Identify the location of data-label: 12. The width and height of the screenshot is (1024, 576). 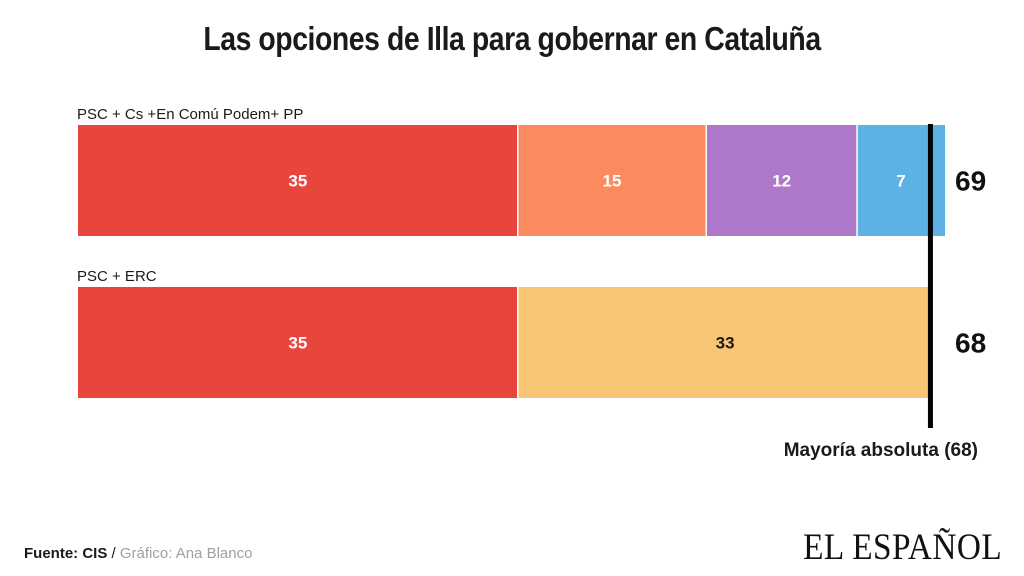
(781, 181).